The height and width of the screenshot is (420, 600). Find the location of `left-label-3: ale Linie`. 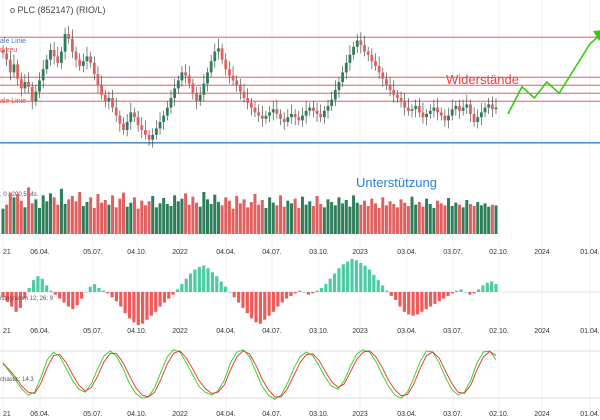

left-label-3: ale Linie is located at coordinates (13, 101).